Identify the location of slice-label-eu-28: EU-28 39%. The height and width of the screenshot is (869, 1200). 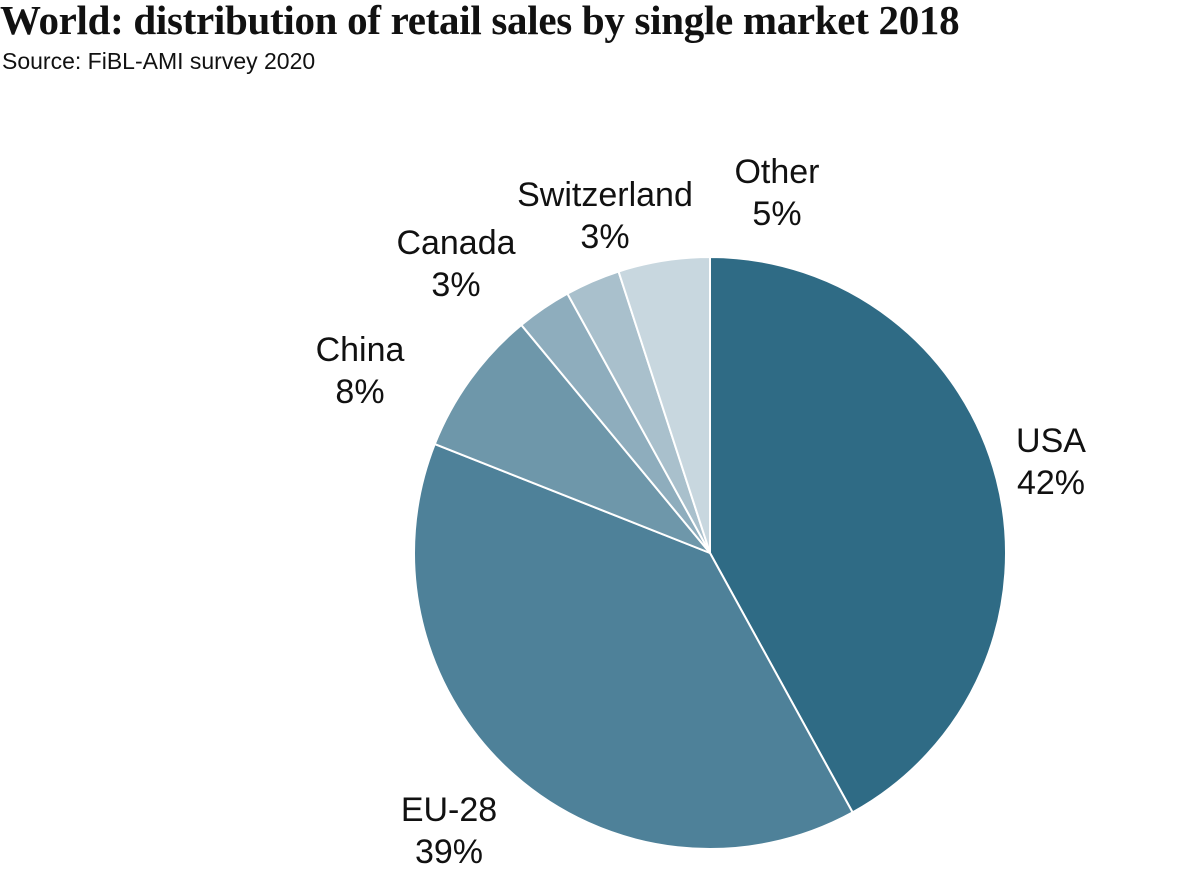
(449, 830).